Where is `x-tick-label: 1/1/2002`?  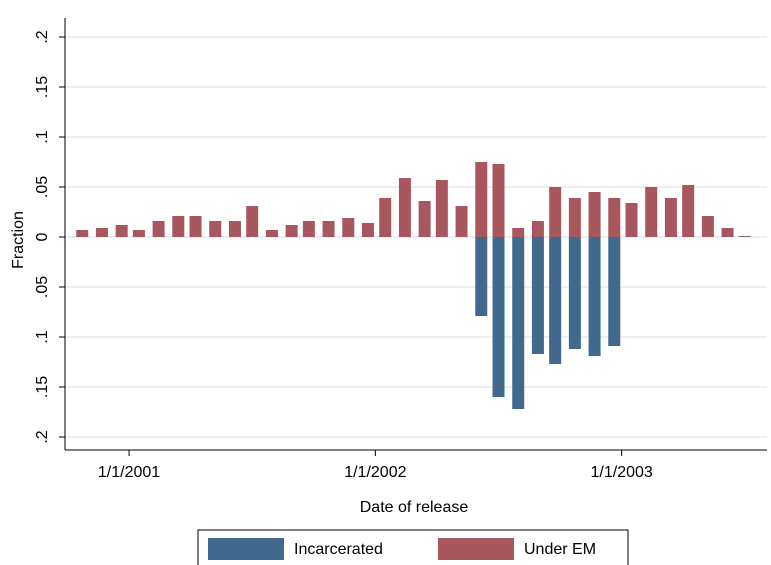
x-tick-label: 1/1/2002 is located at coordinates (375, 472).